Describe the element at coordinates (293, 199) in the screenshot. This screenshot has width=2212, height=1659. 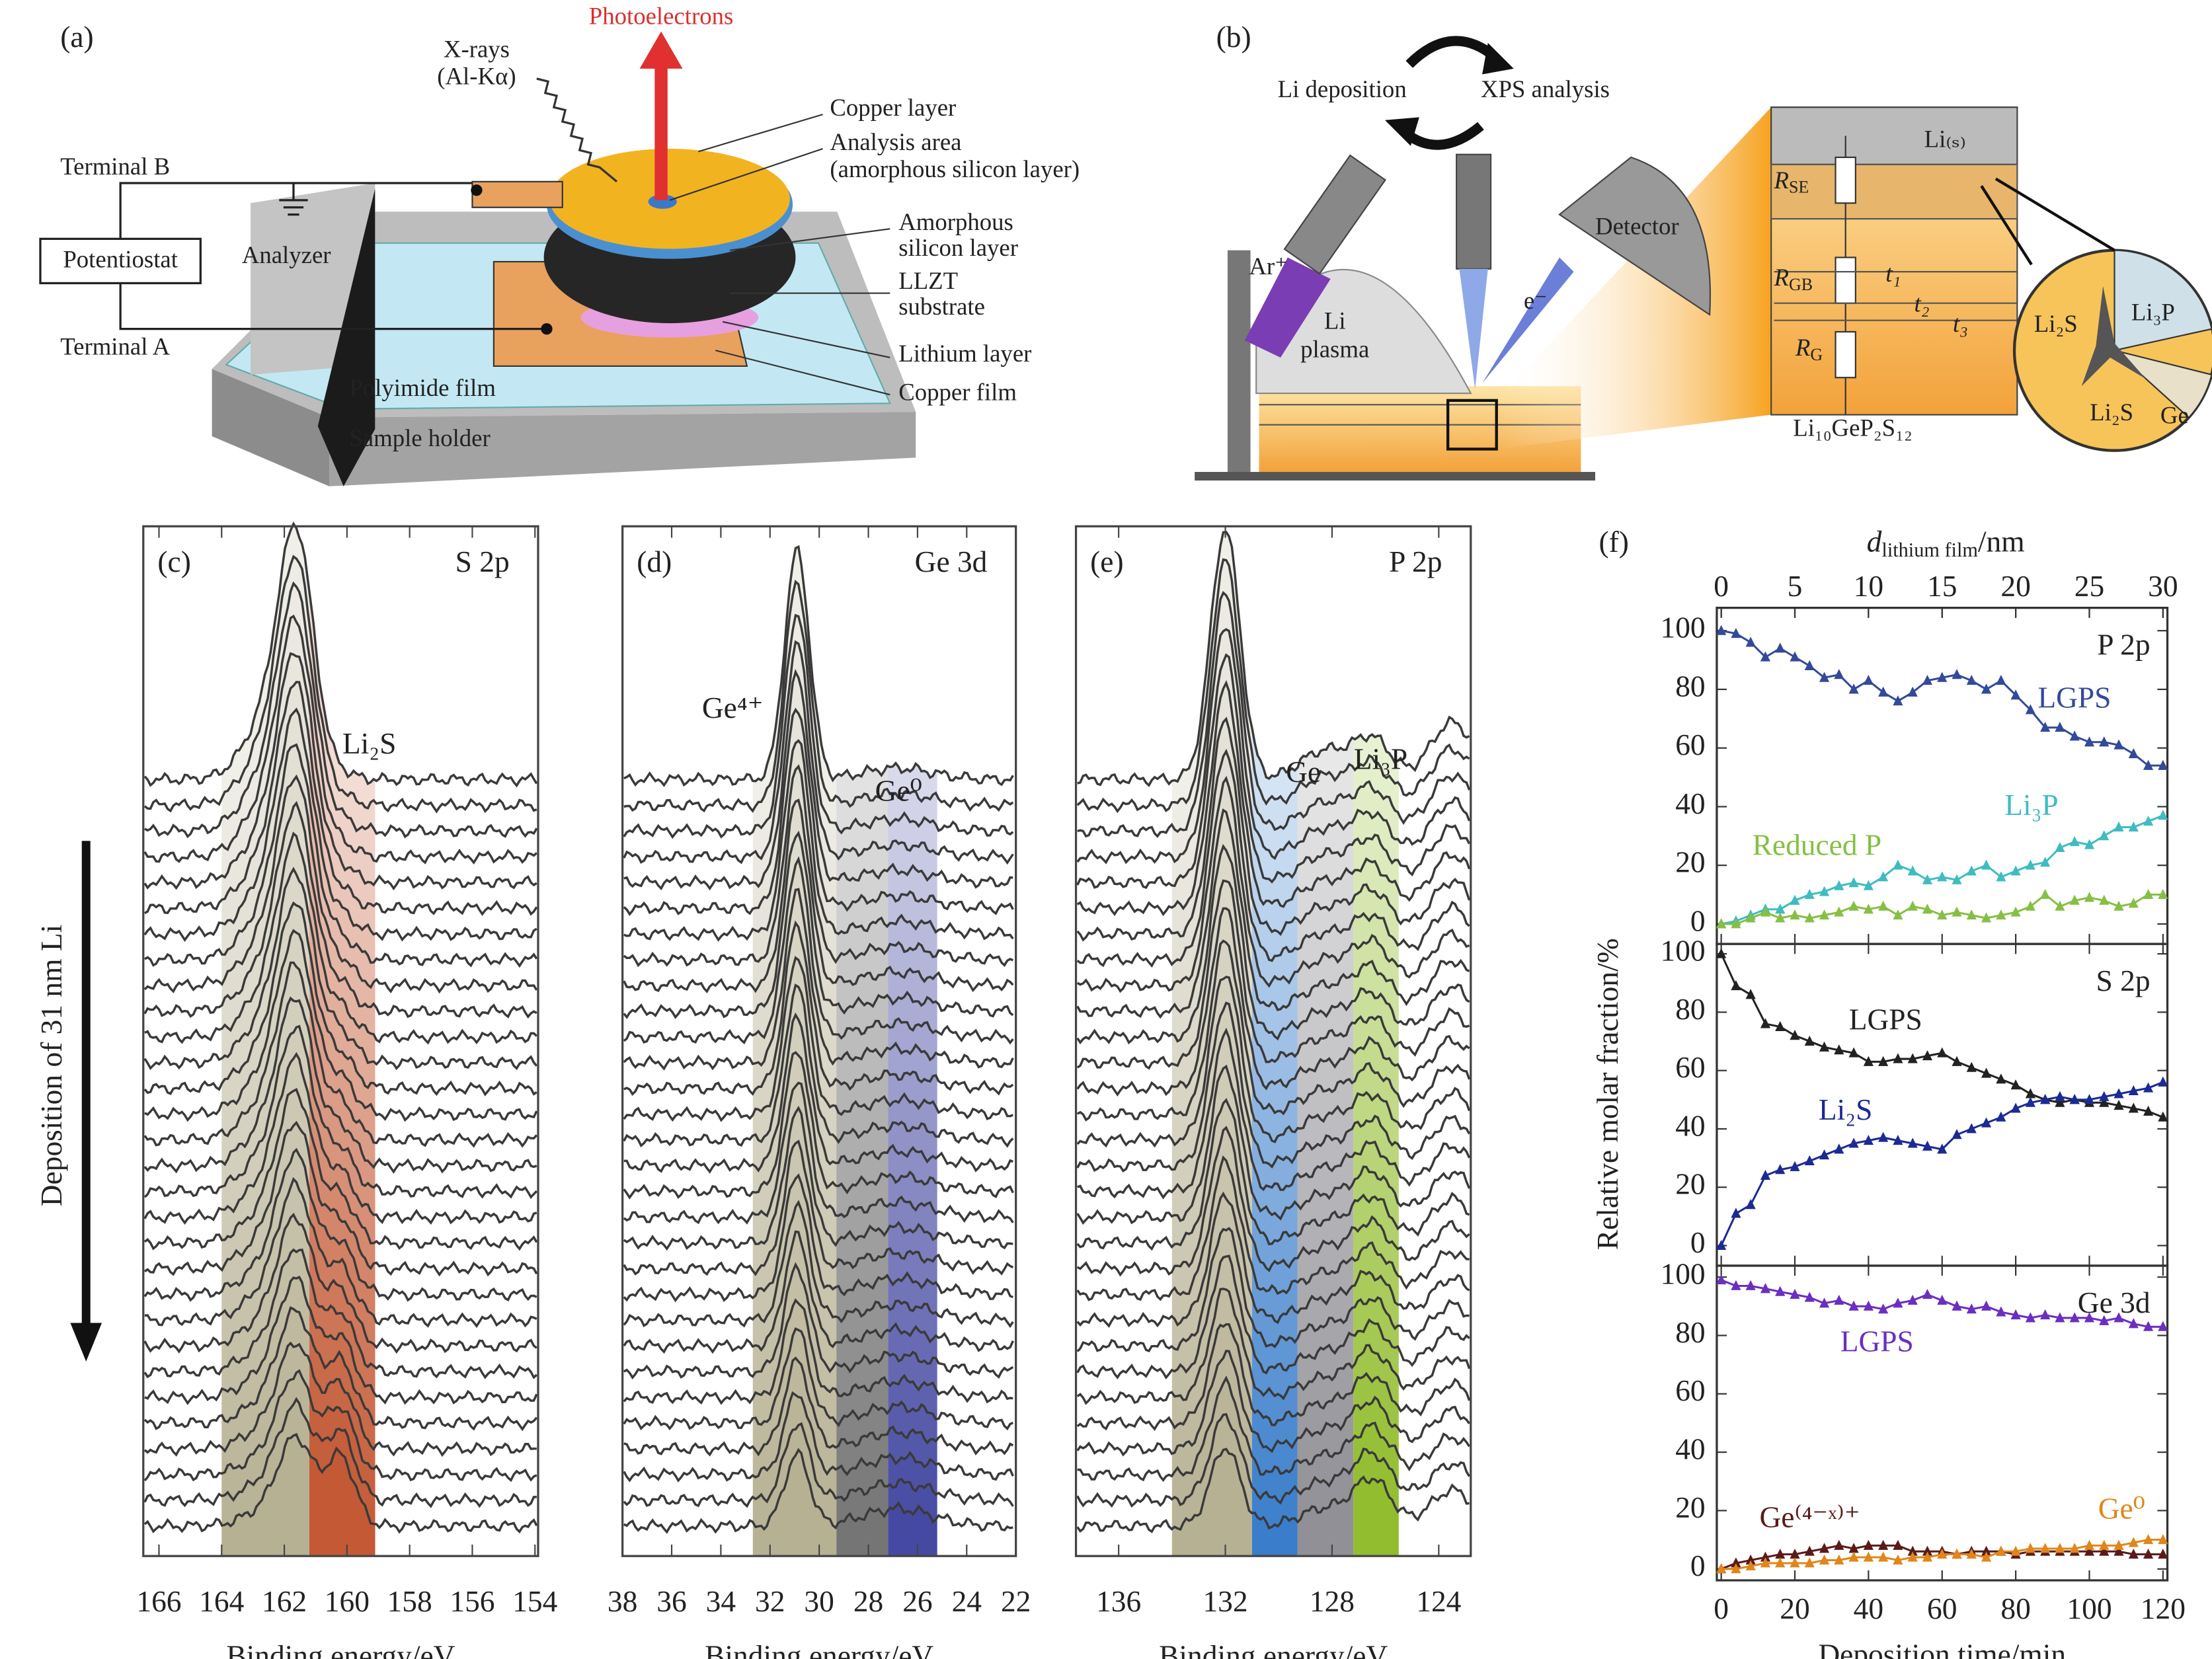
I see `ground` at that location.